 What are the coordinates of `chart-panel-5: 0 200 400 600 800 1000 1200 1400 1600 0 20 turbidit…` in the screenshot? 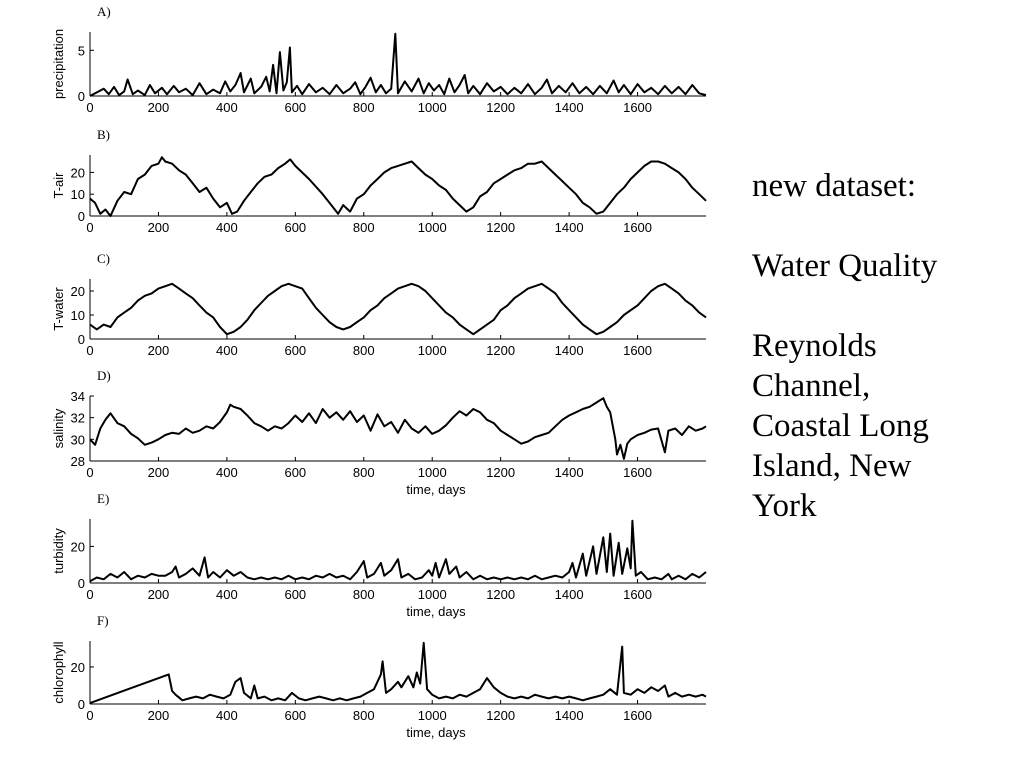 It's located at (379, 555).